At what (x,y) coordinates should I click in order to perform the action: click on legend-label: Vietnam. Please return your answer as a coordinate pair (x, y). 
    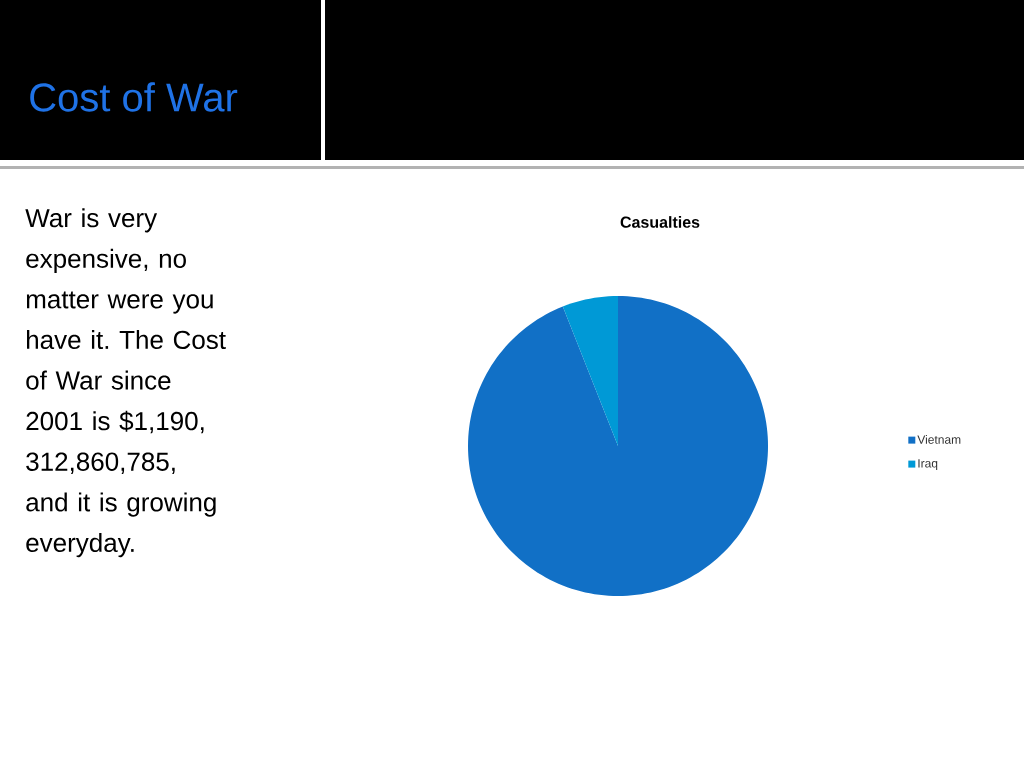
    Looking at the image, I should click on (939, 439).